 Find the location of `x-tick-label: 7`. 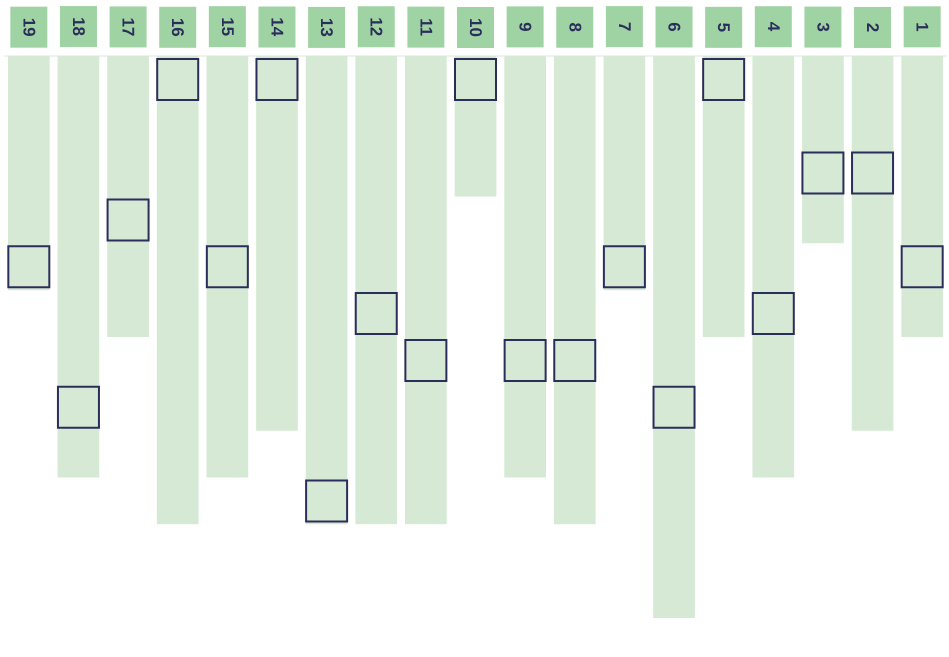

x-tick-label: 7 is located at coordinates (624, 27).